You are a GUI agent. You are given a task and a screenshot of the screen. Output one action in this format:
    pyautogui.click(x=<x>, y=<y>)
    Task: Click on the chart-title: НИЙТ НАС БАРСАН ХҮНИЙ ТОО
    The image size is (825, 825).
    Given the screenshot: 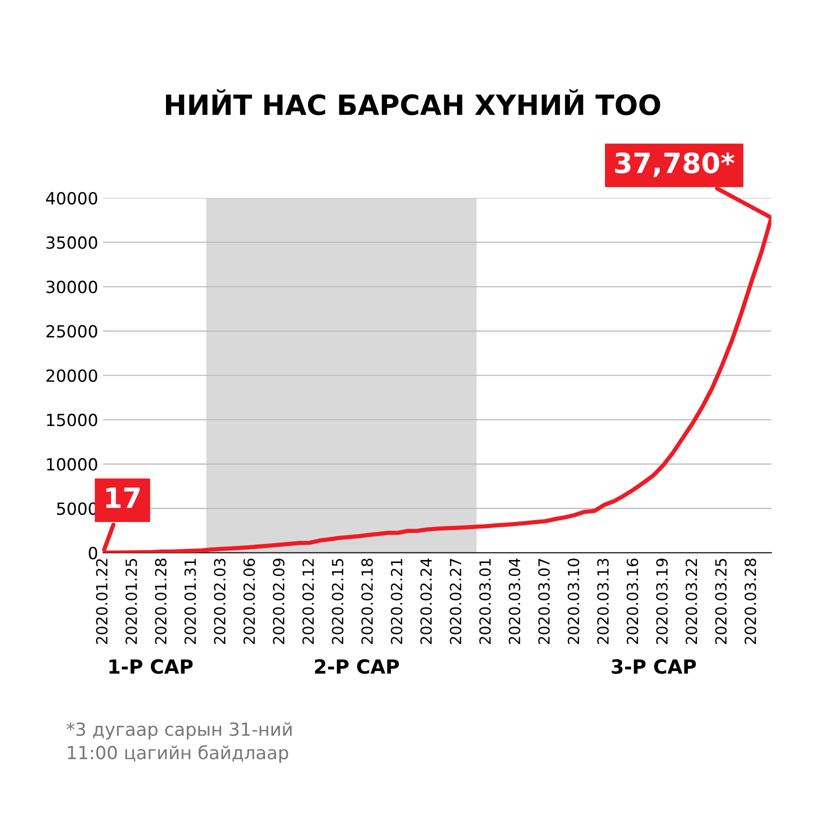 What is the action you would take?
    pyautogui.click(x=413, y=102)
    